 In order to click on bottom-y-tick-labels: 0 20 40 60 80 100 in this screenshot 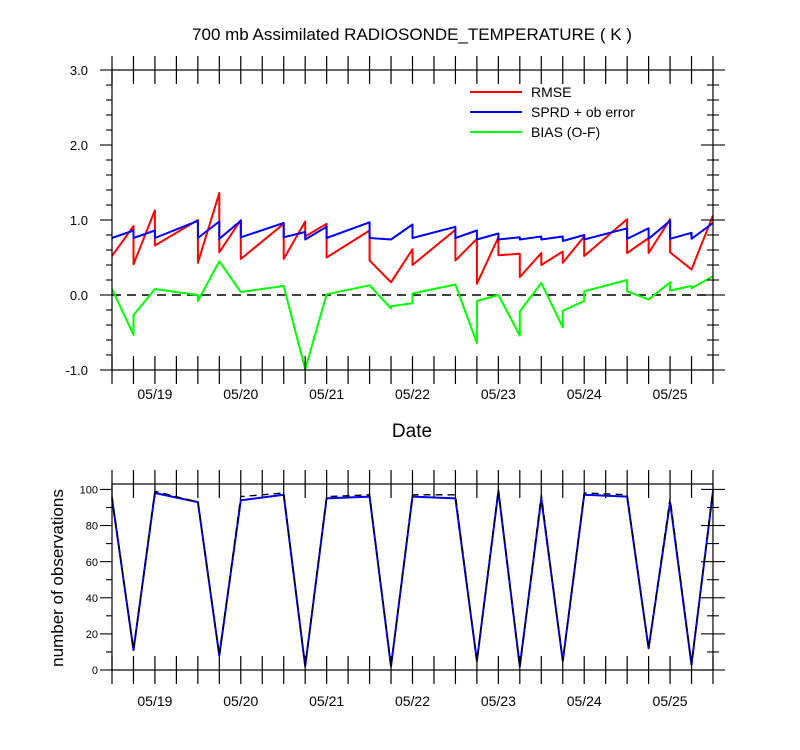, I will do `click(89, 581)`.